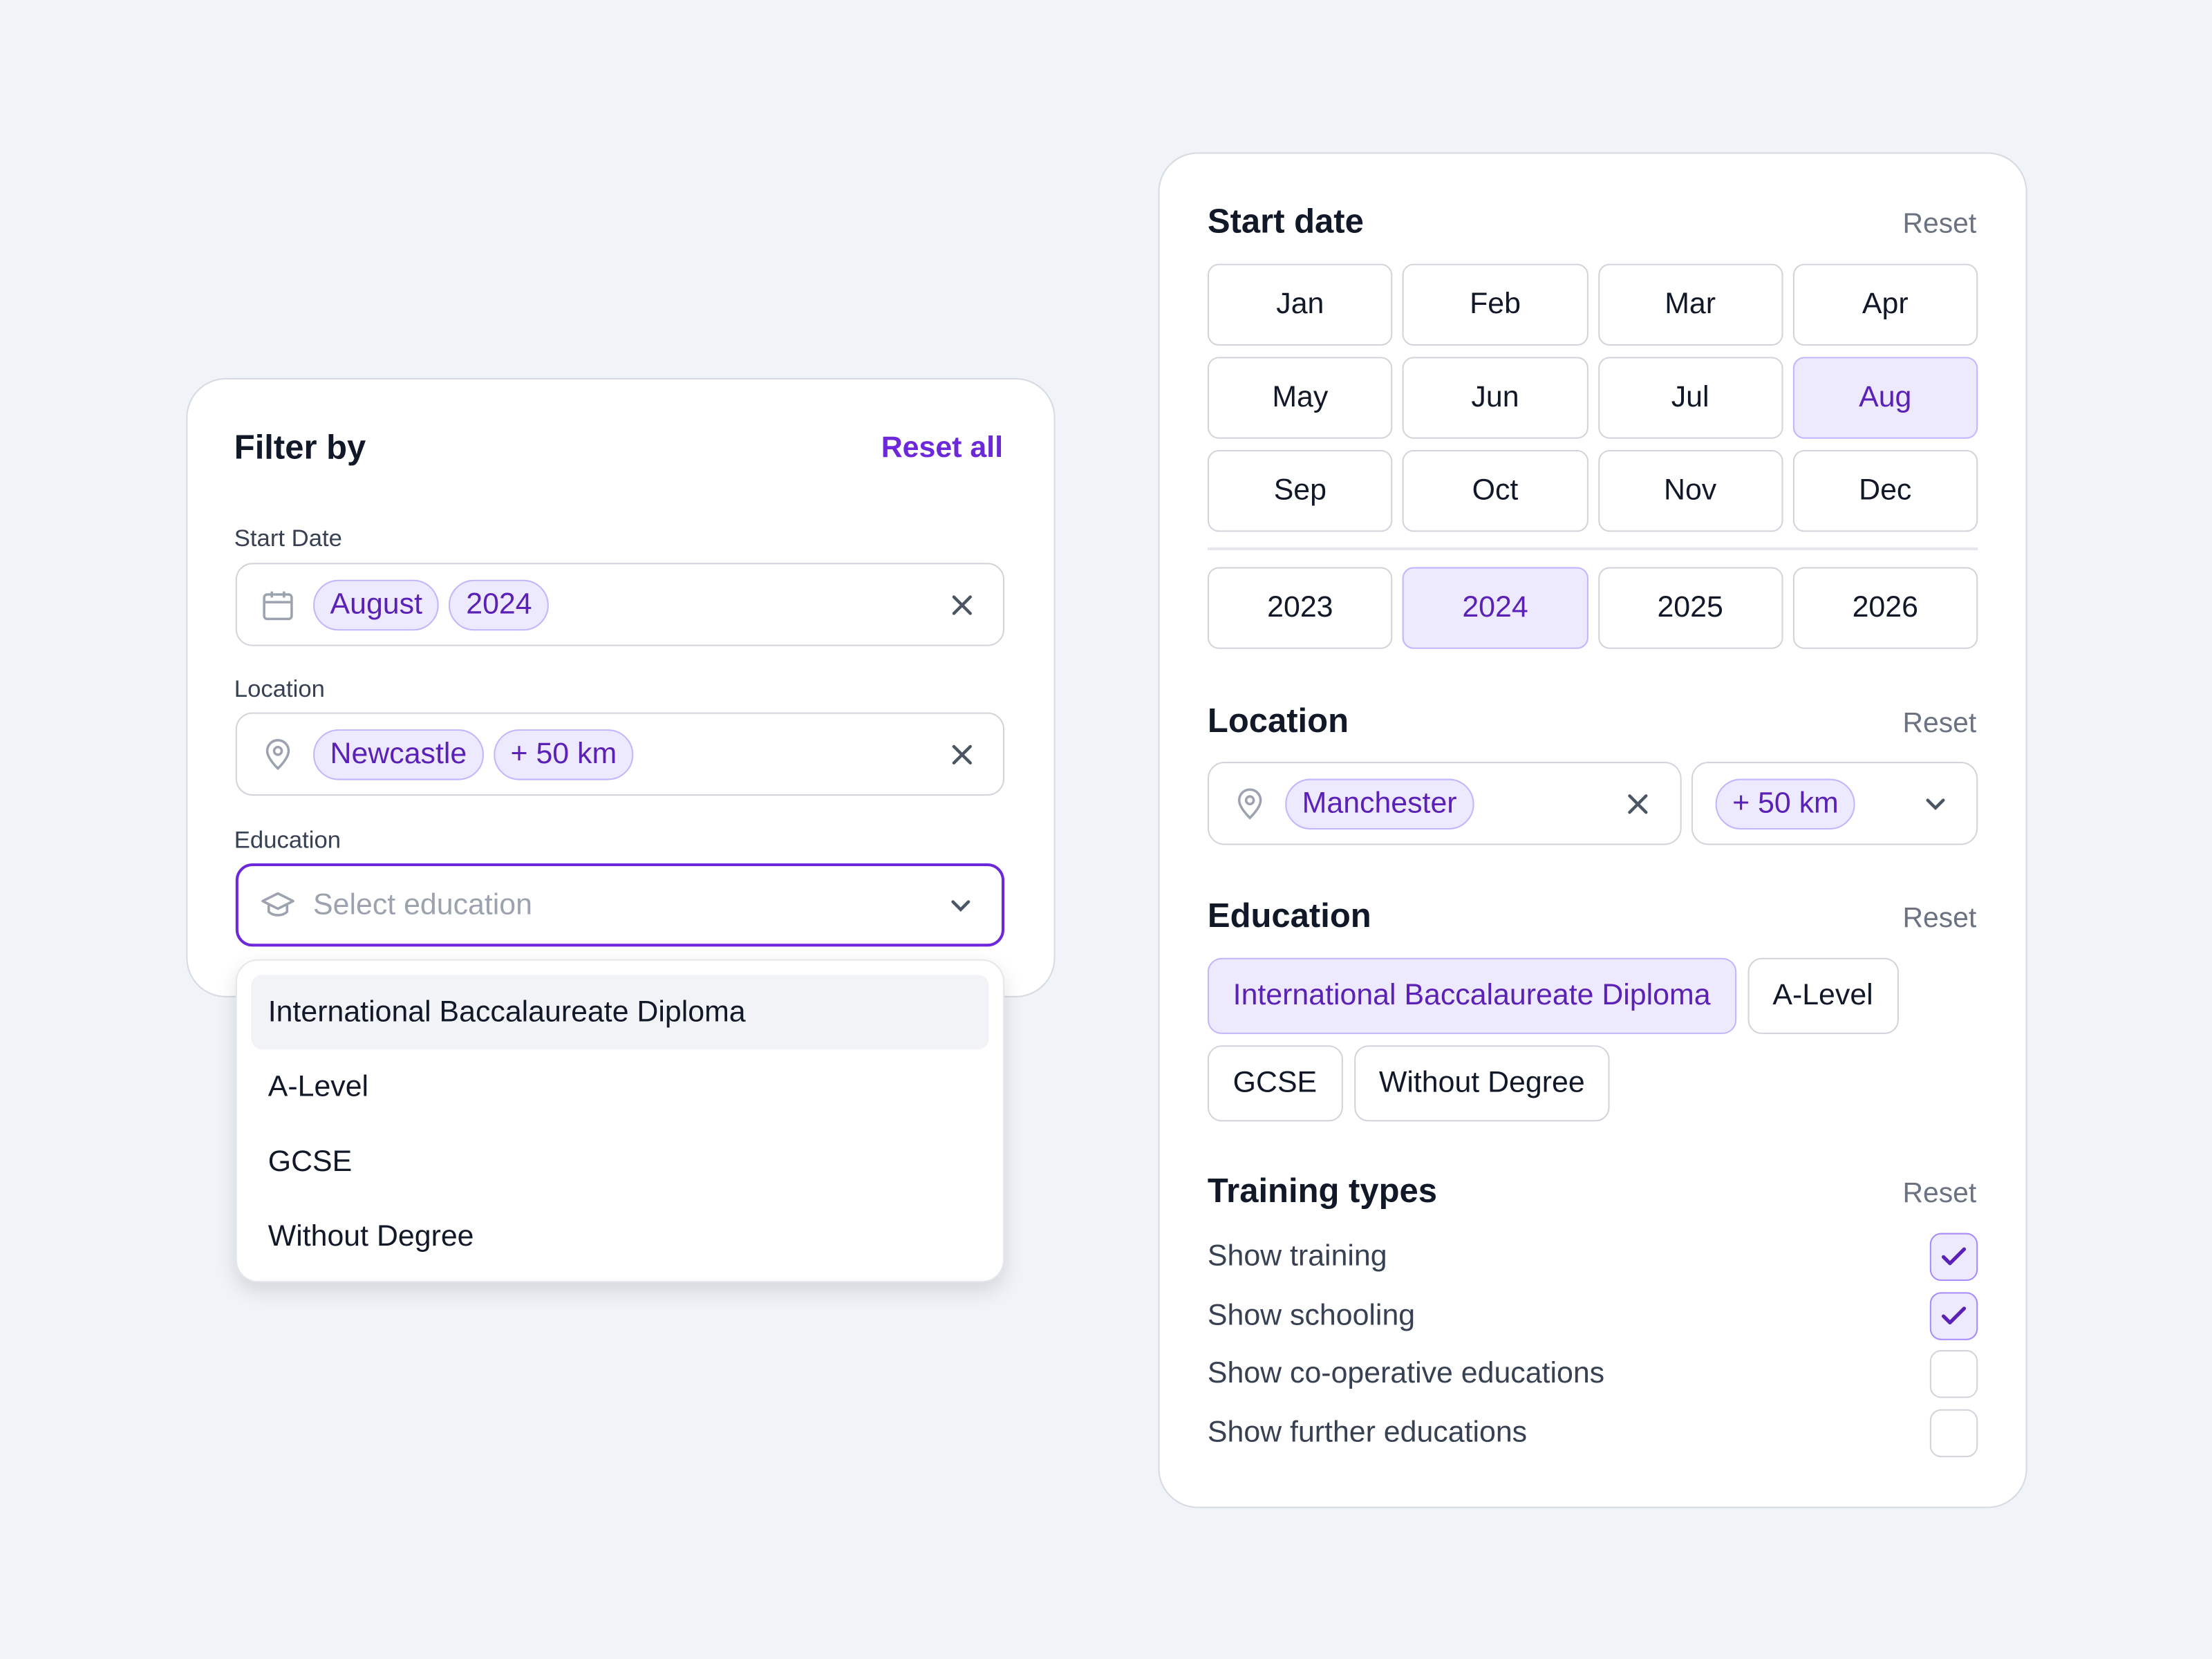 The width and height of the screenshot is (2212, 1659). What do you see at coordinates (1690, 608) in the screenshot?
I see `option-button: 2025` at bounding box center [1690, 608].